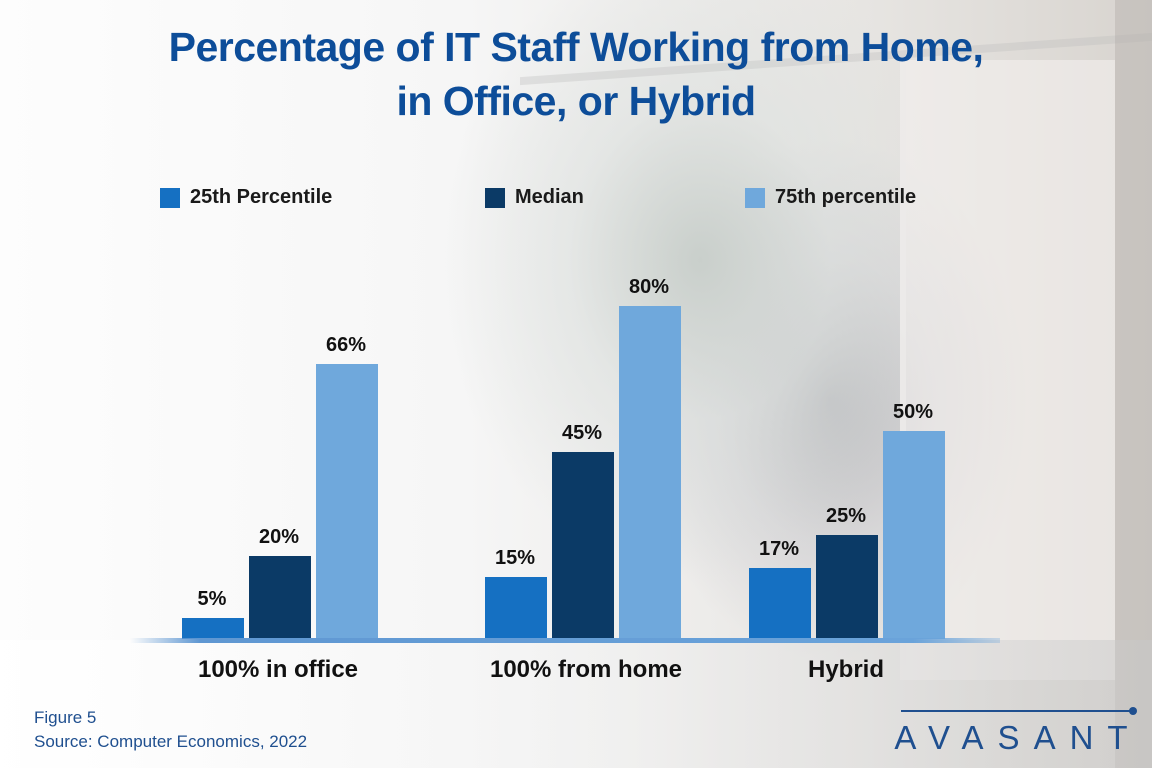 Image resolution: width=1152 pixels, height=768 pixels. What do you see at coordinates (171, 741) in the screenshot?
I see `source-citation: Source: Computer Economics, 2022` at bounding box center [171, 741].